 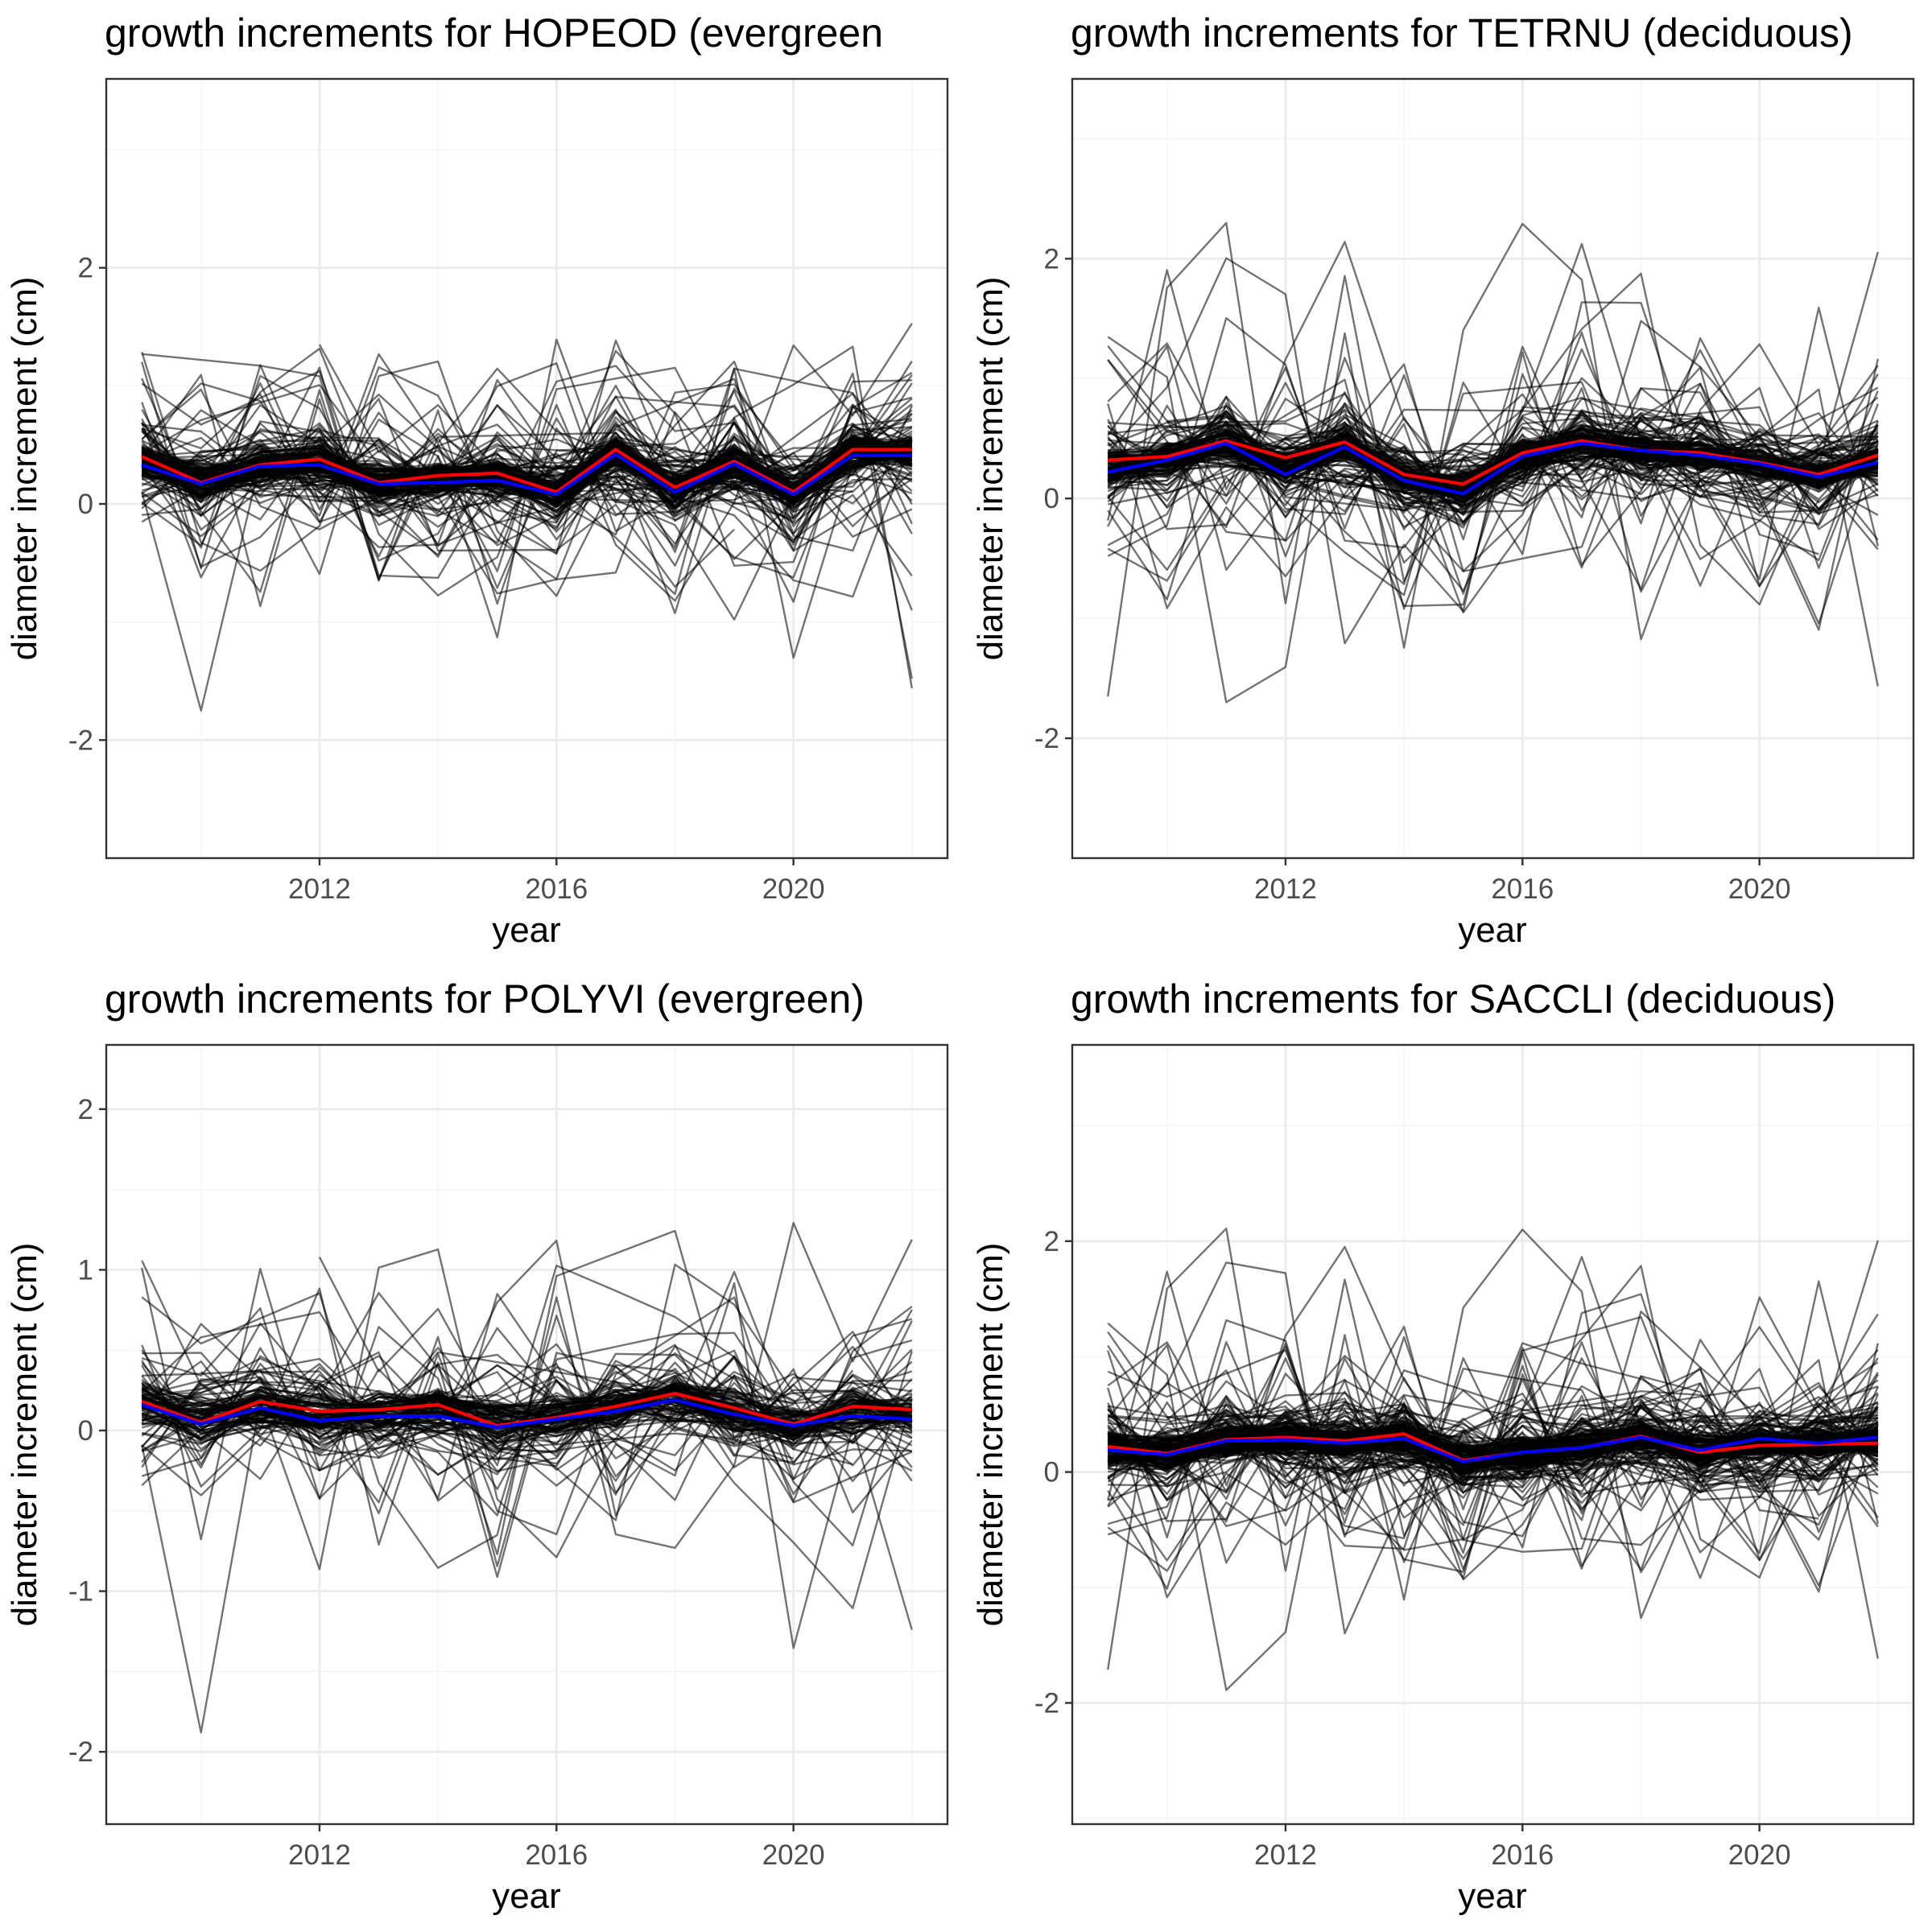 What do you see at coordinates (485, 999) in the screenshot?
I see `chart-title: growth increments for POLYVI (evergreen)` at bounding box center [485, 999].